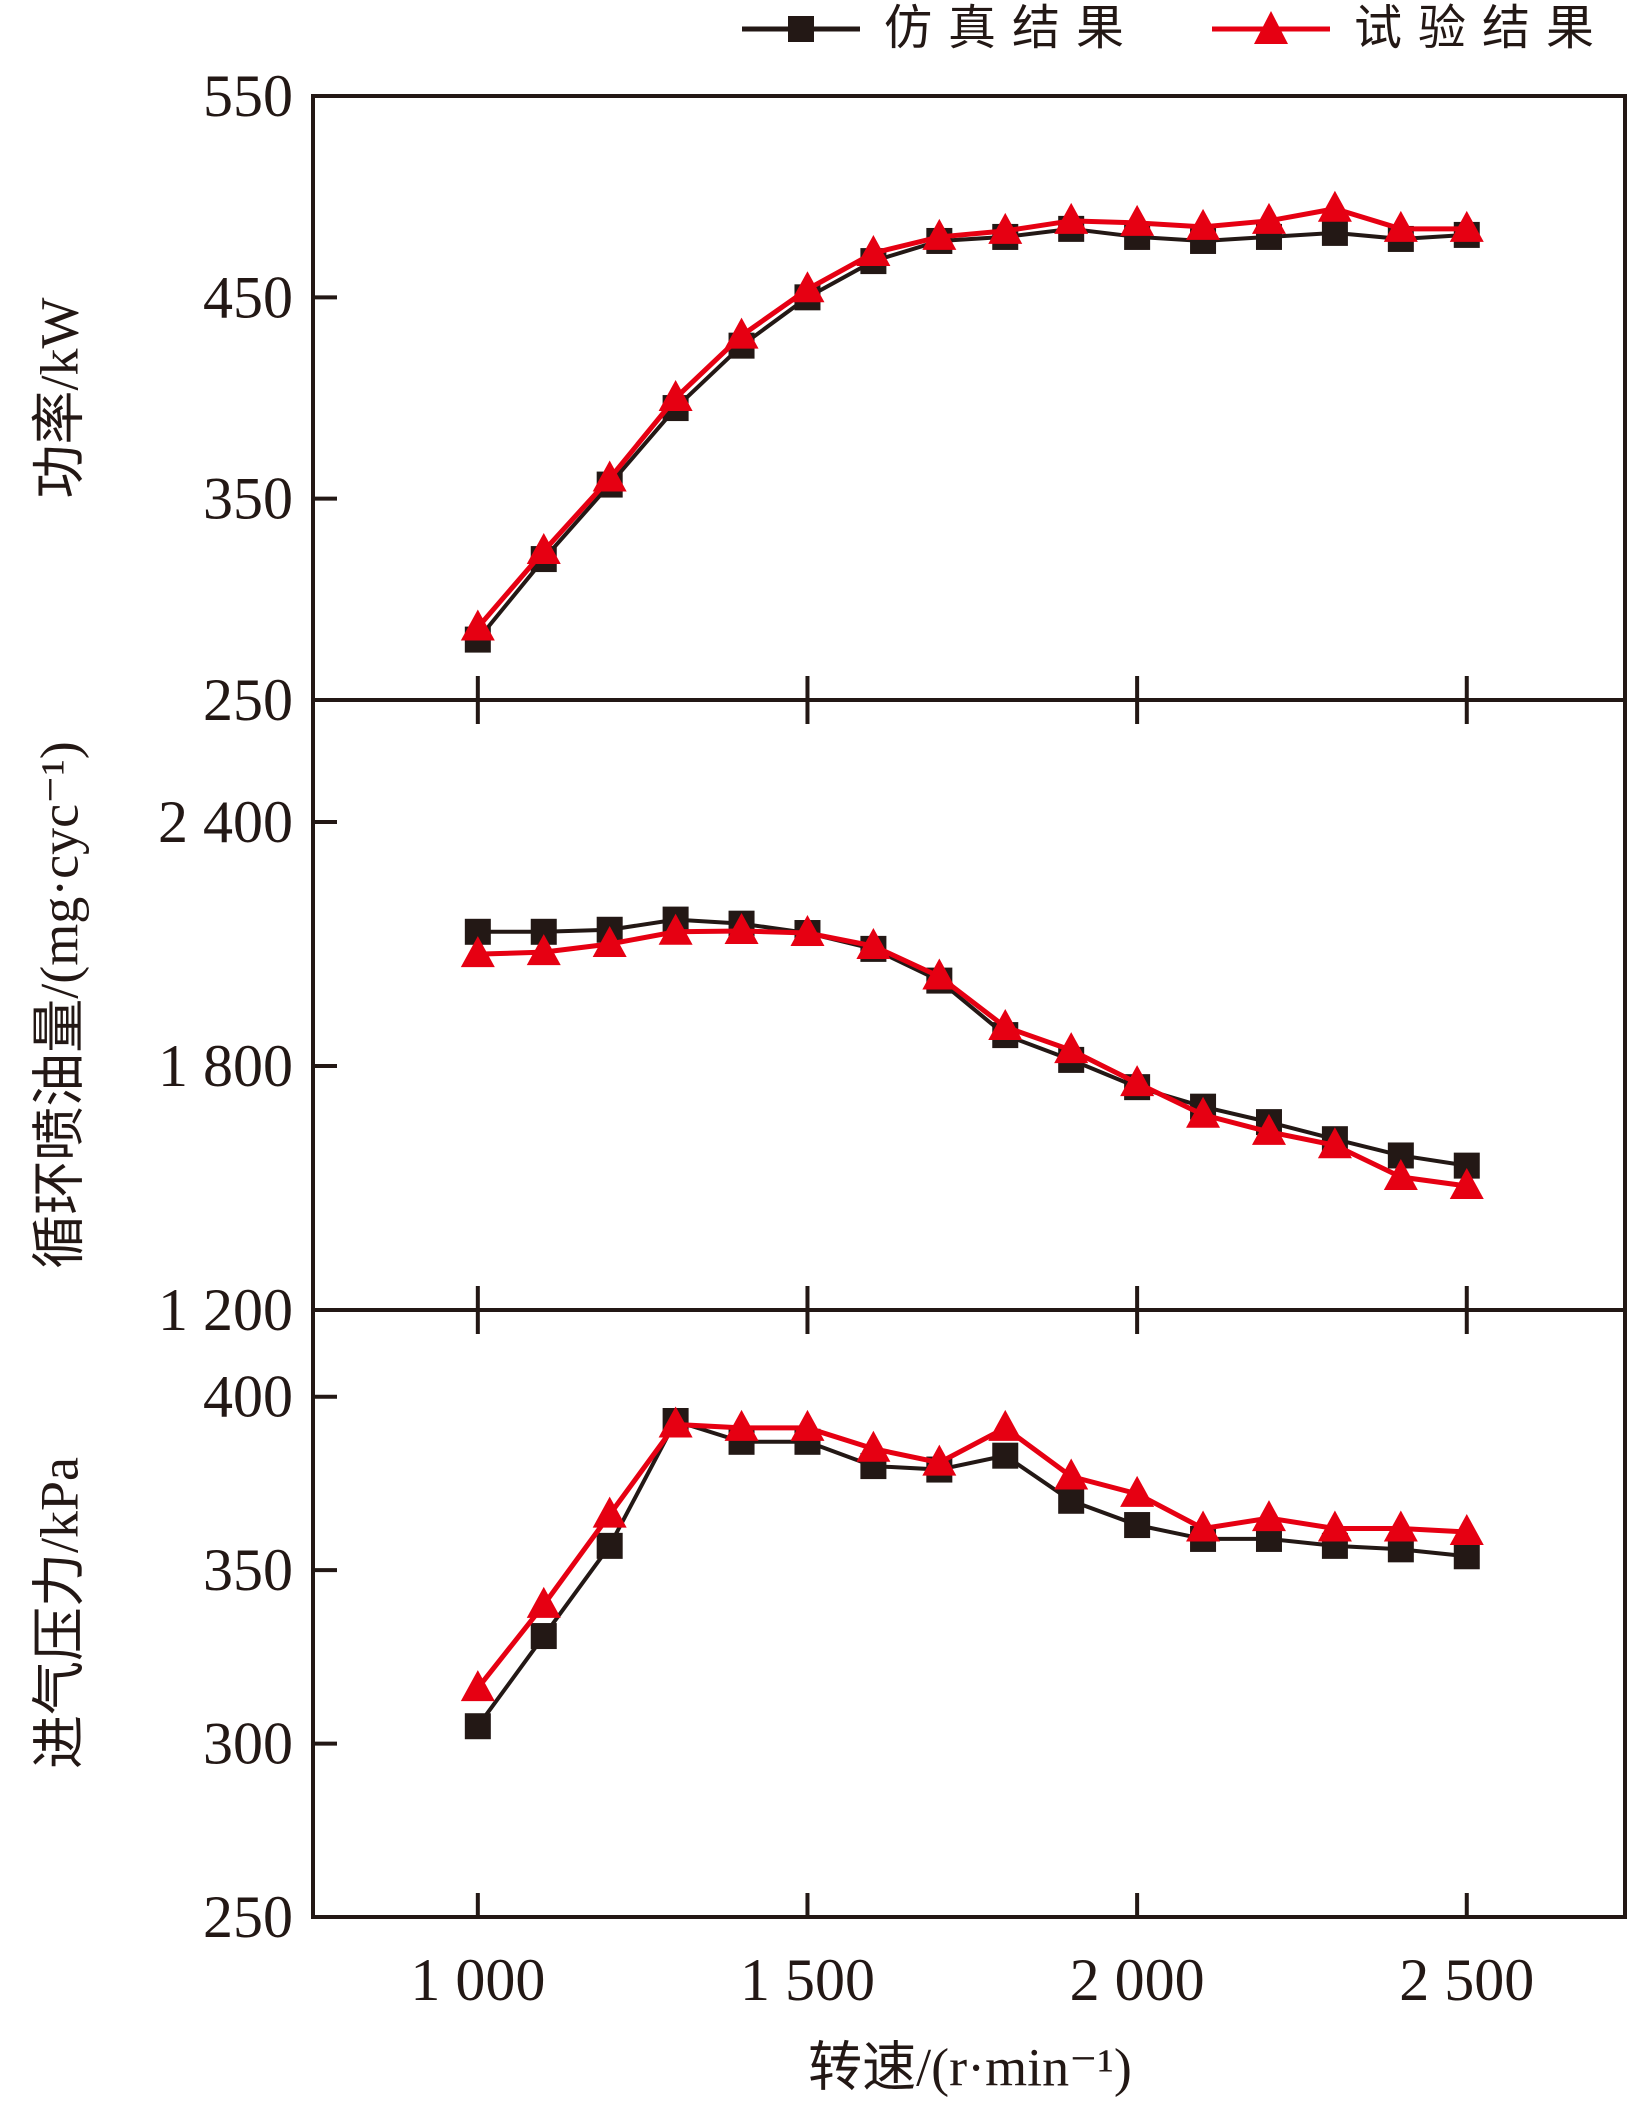 This screenshot has width=1635, height=2114. I want to click on y-axis-title-pressure: 进气压力/kPa, so click(59, 1613).